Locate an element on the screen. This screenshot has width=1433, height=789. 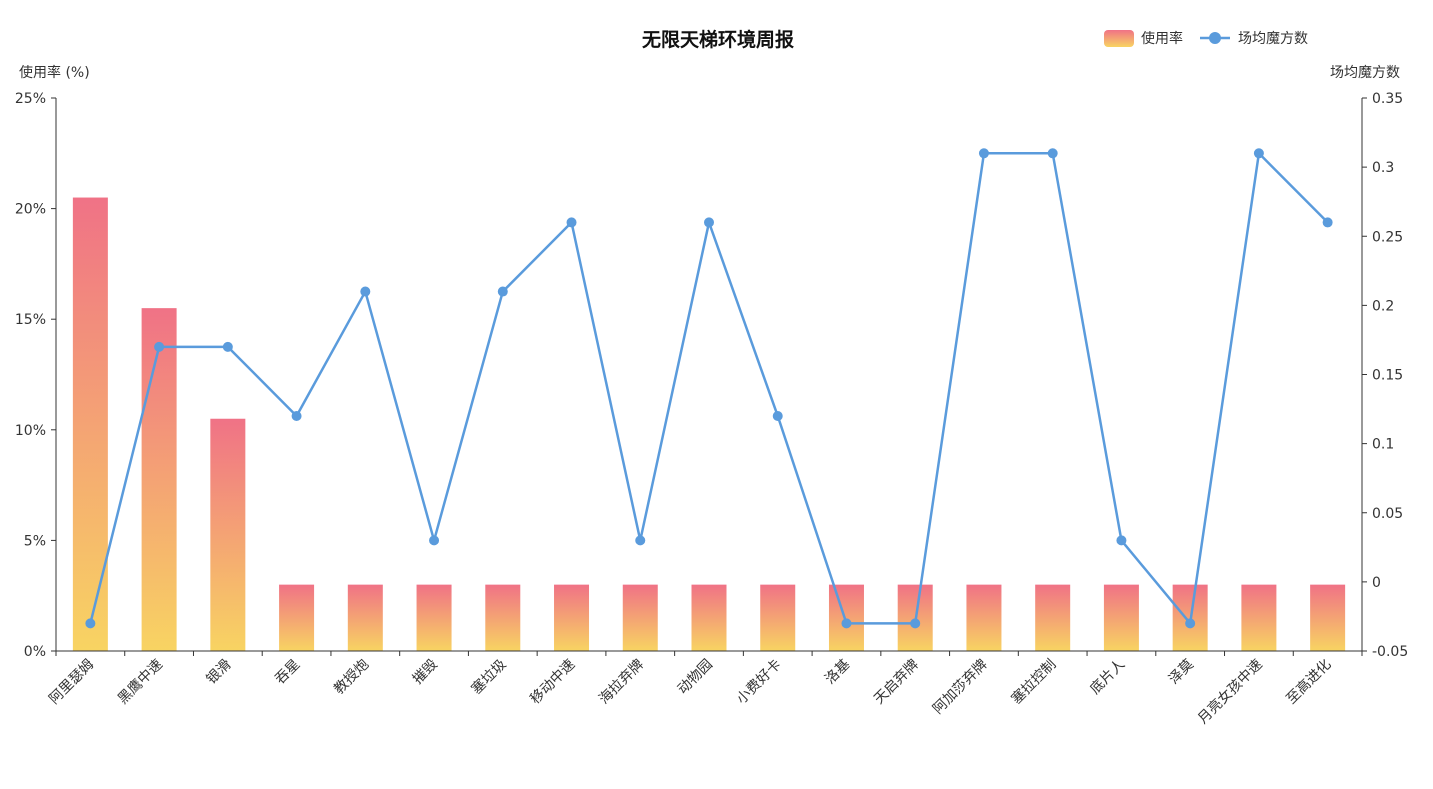
legend: 使用率 场均魔方数 is located at coordinates (1206, 38).